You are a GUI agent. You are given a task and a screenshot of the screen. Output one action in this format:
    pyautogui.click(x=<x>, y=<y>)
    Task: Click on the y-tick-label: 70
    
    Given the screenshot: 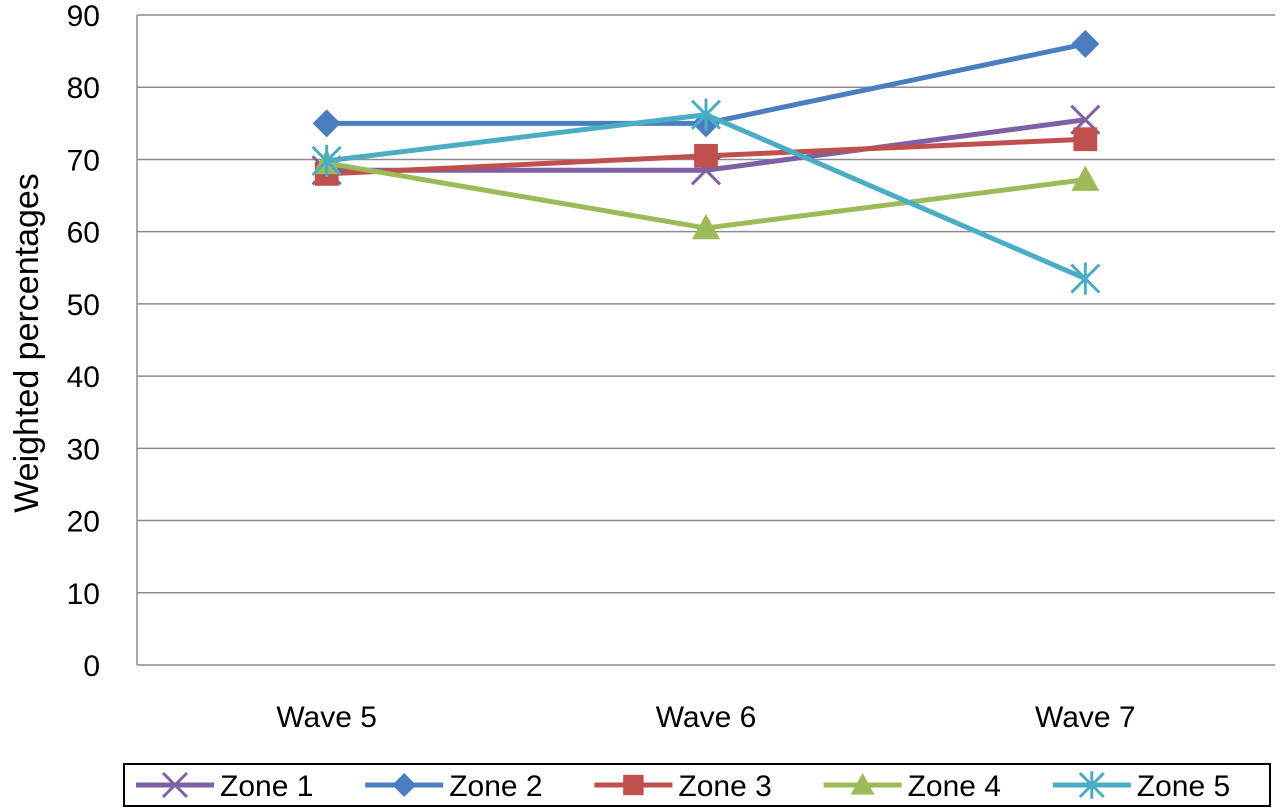 What is the action you would take?
    pyautogui.click(x=83, y=160)
    